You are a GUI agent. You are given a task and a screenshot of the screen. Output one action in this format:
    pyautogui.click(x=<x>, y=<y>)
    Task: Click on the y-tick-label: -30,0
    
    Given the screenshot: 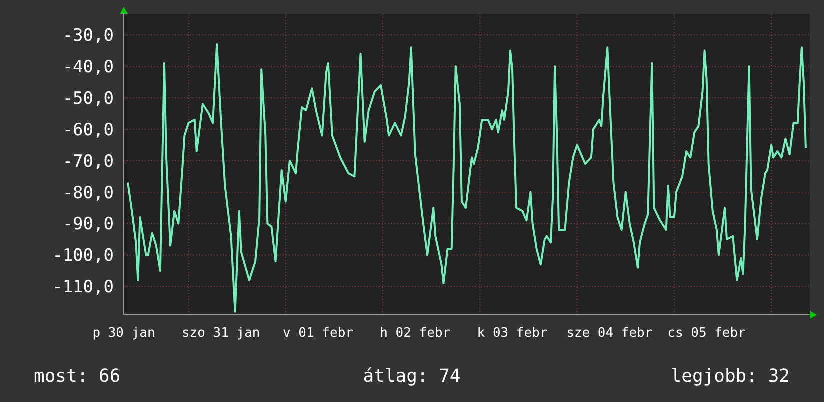 What is the action you would take?
    pyautogui.click(x=88, y=36)
    